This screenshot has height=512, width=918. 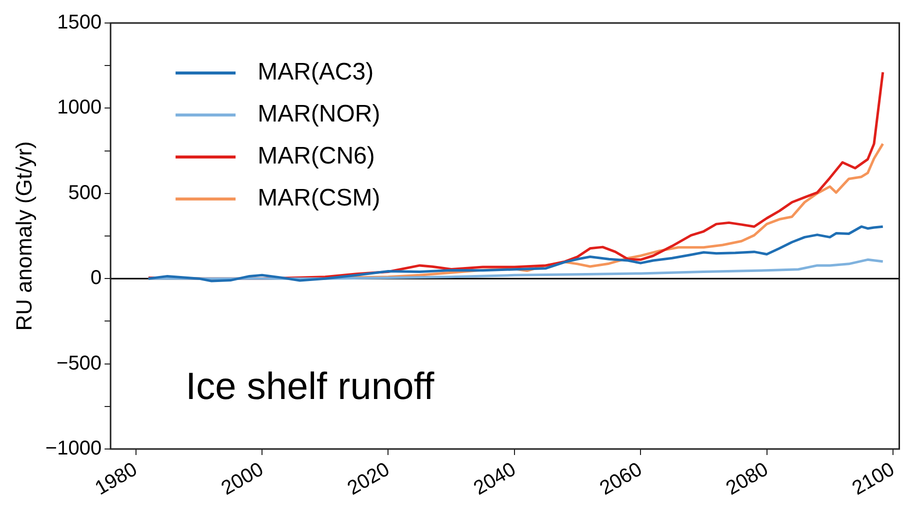 What do you see at coordinates (495, 479) in the screenshot?
I see `x-tick-label: 2040` at bounding box center [495, 479].